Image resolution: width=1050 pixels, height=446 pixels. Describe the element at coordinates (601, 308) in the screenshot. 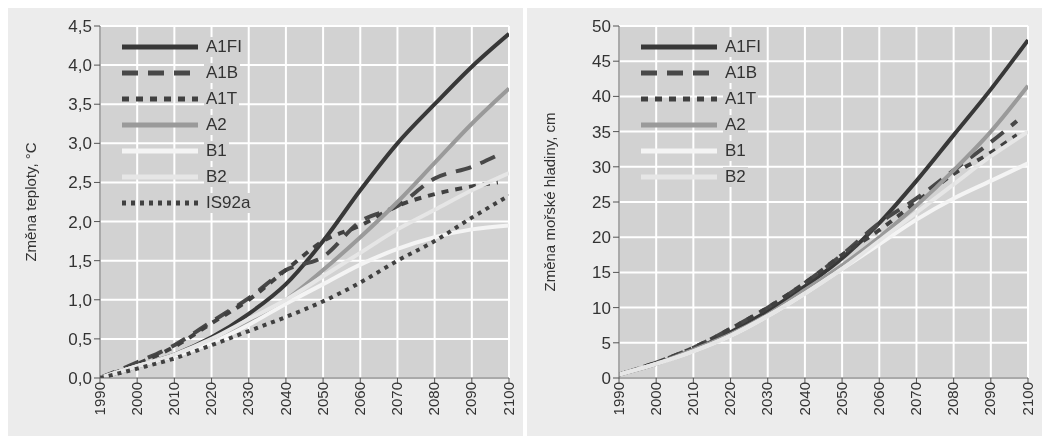

I see `y-tick-label: 10` at that location.